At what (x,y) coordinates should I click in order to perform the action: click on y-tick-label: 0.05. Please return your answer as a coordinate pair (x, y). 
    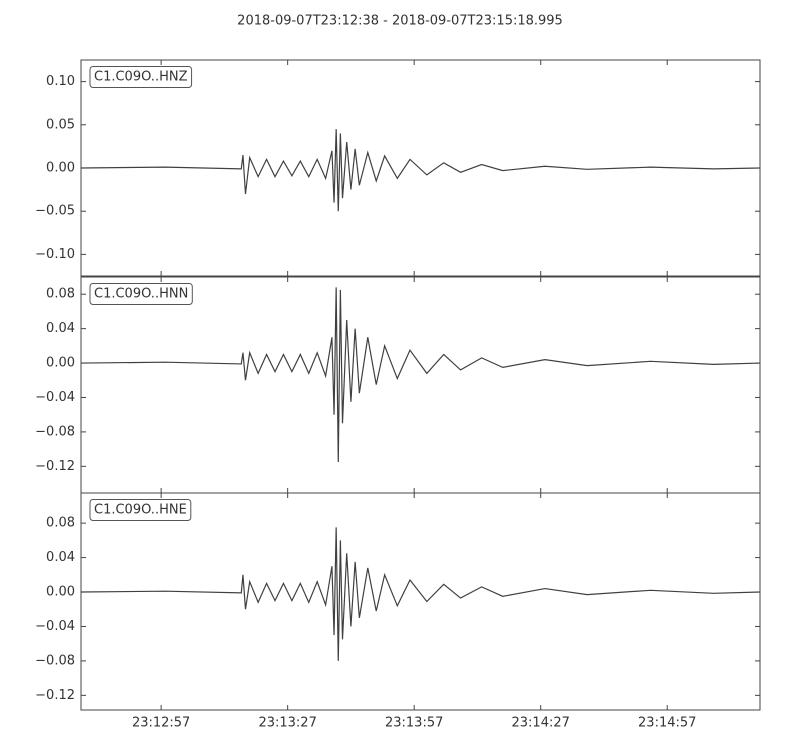
    Looking at the image, I should click on (60, 124).